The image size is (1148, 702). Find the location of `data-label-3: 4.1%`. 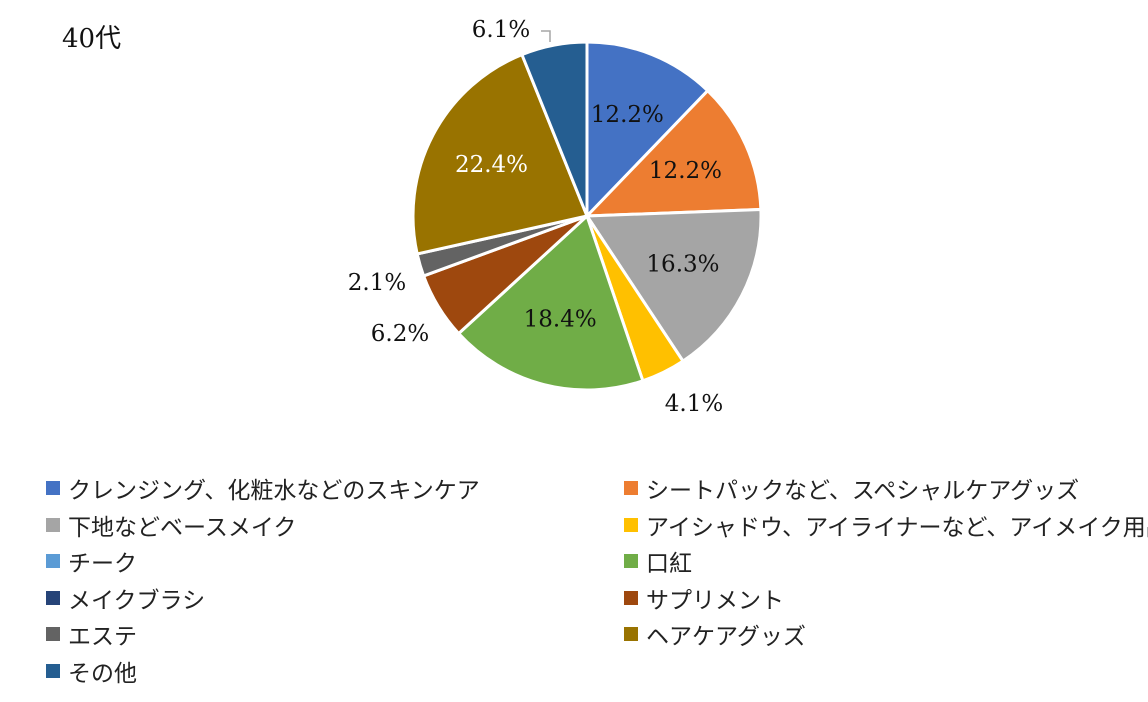

data-label-3: 4.1% is located at coordinates (694, 404).